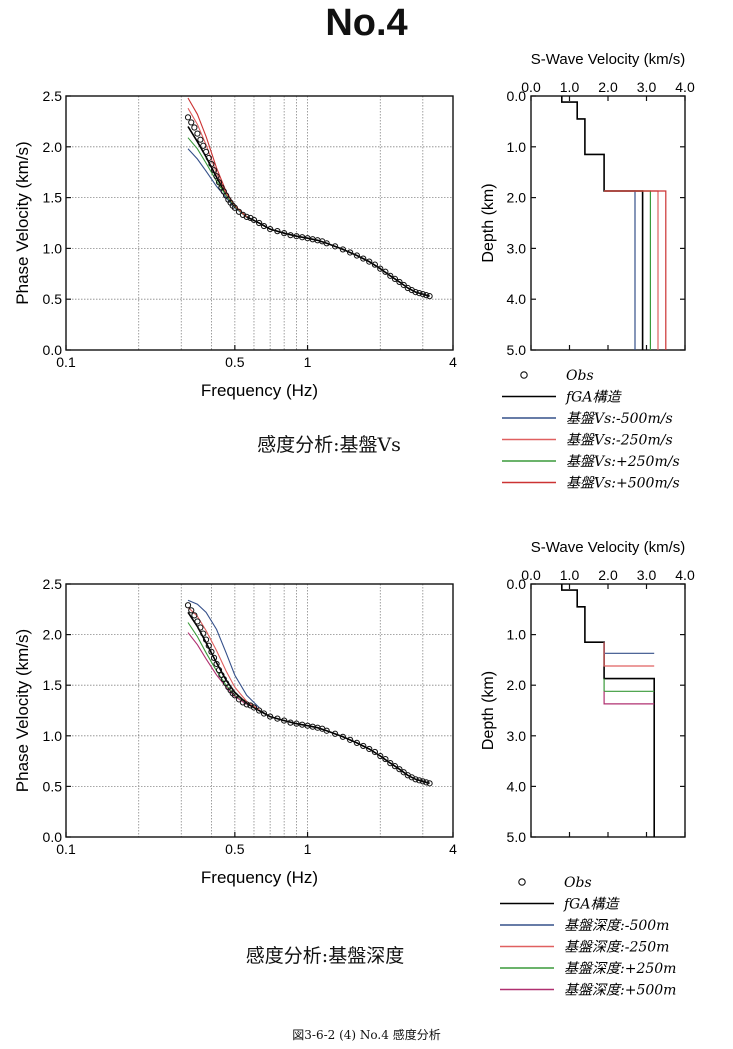 This screenshot has width=733, height=1049. Describe the element at coordinates (66, 362) in the screenshot. I see `x-tick-label: 0.1` at that location.